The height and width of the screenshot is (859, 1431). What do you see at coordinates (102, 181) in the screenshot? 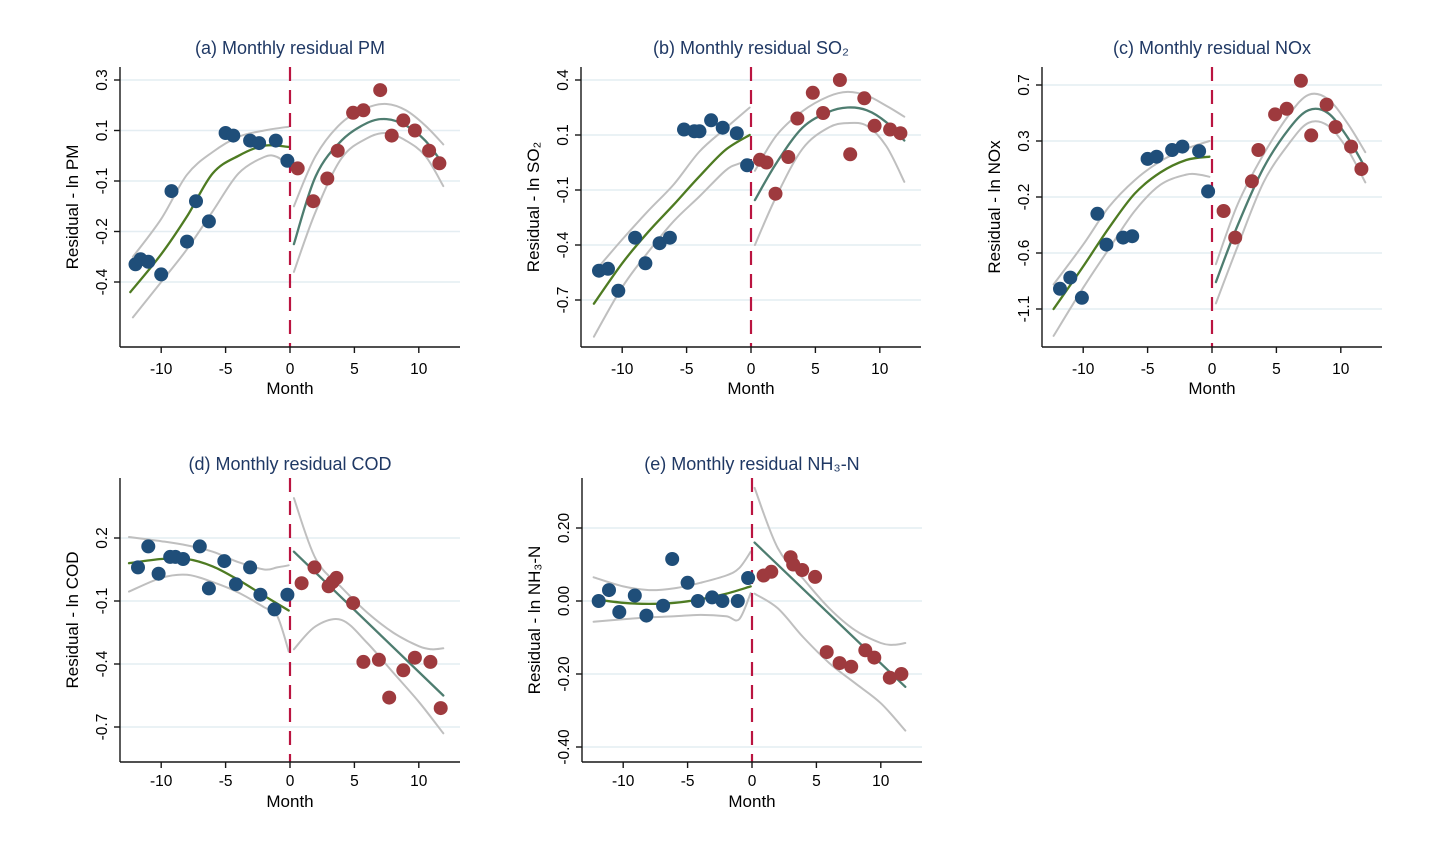
I see `y-tick-label: -0.1` at bounding box center [102, 181].